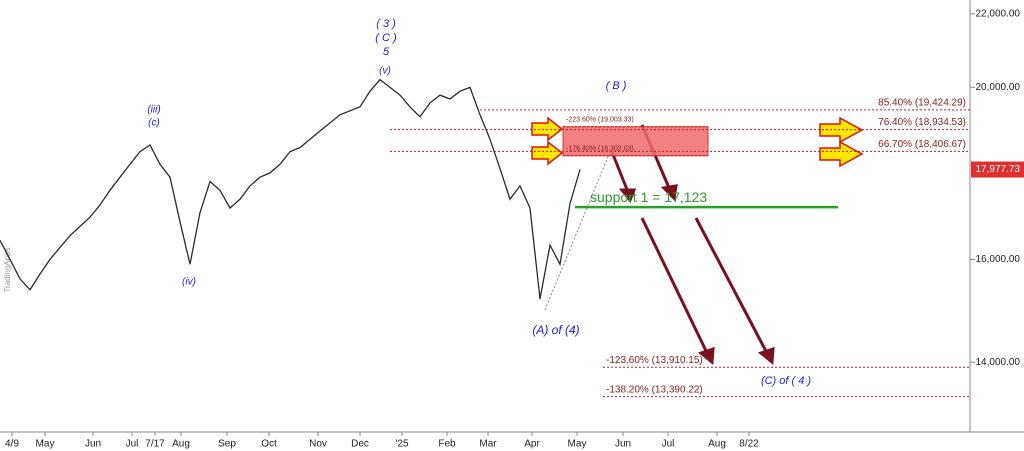  I want to click on wave-label: (iii), so click(153, 110).